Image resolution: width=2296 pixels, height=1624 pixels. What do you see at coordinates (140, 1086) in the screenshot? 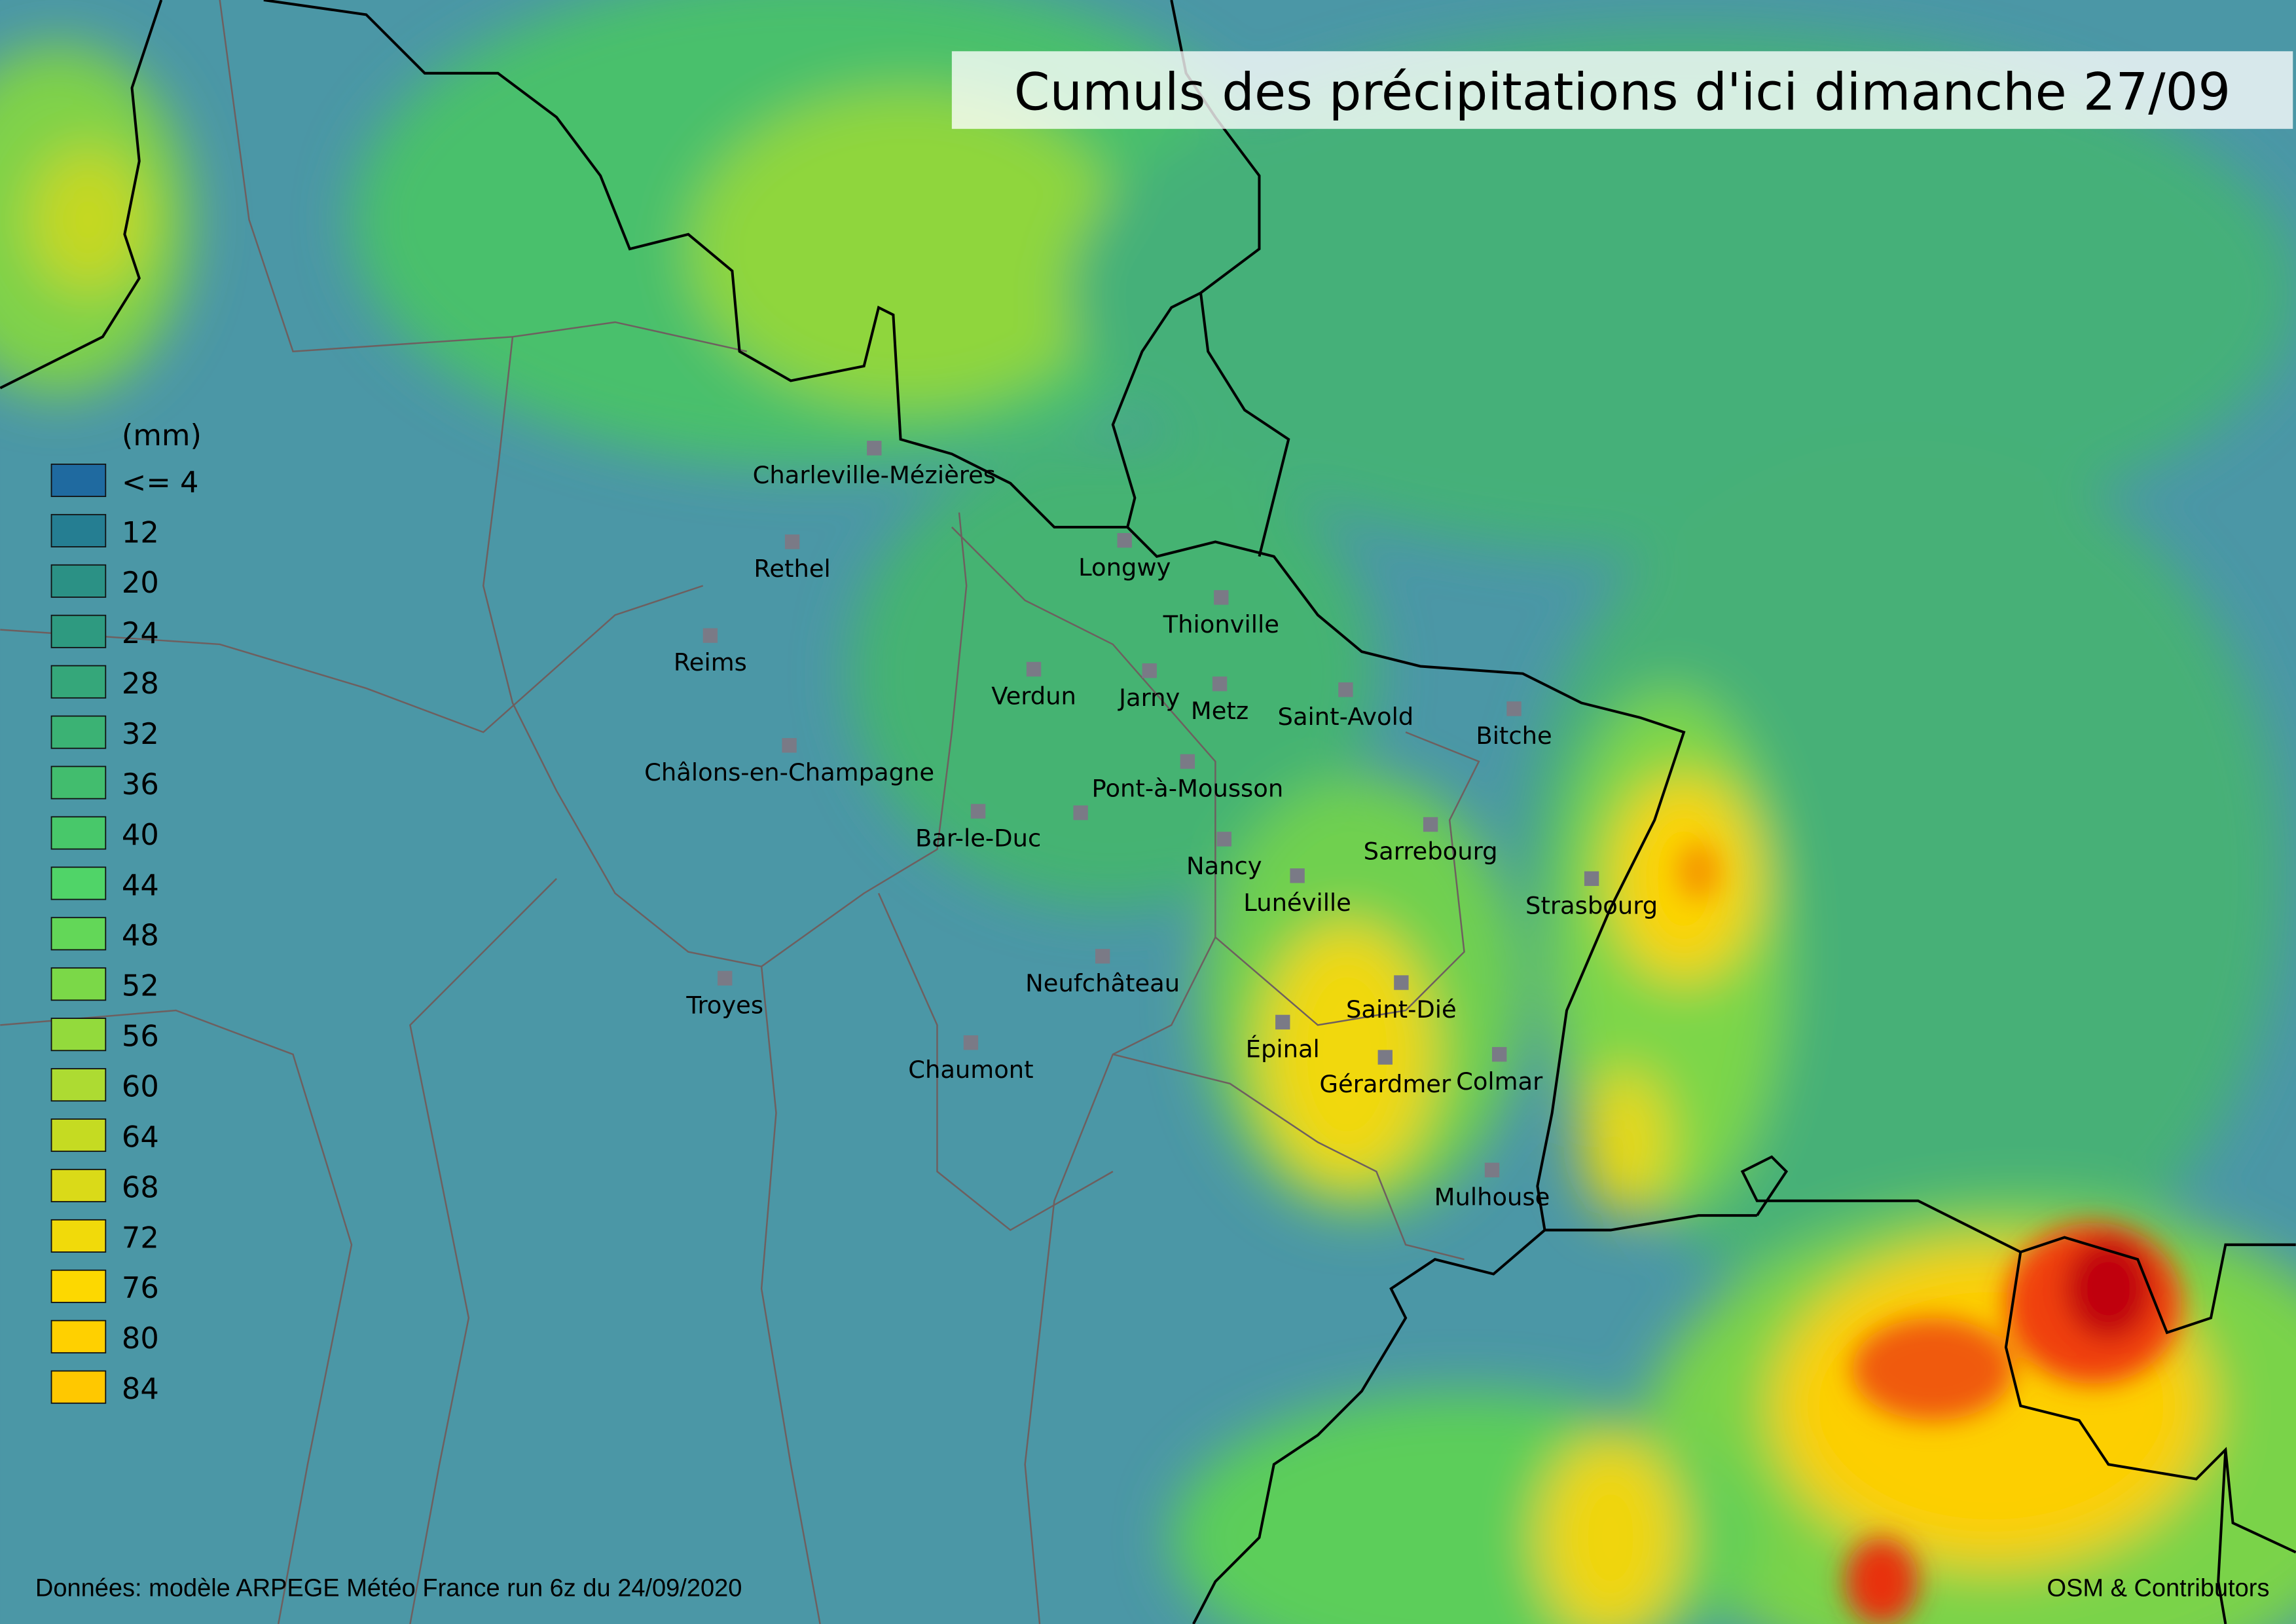
I see `legend-label: 60` at bounding box center [140, 1086].